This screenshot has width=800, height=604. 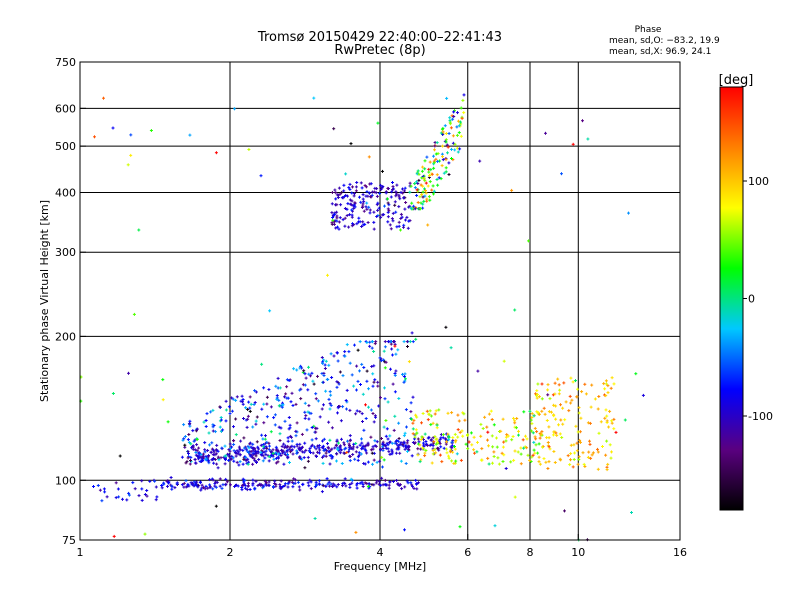 I want to click on y-tick-label: 600, so click(x=65, y=108).